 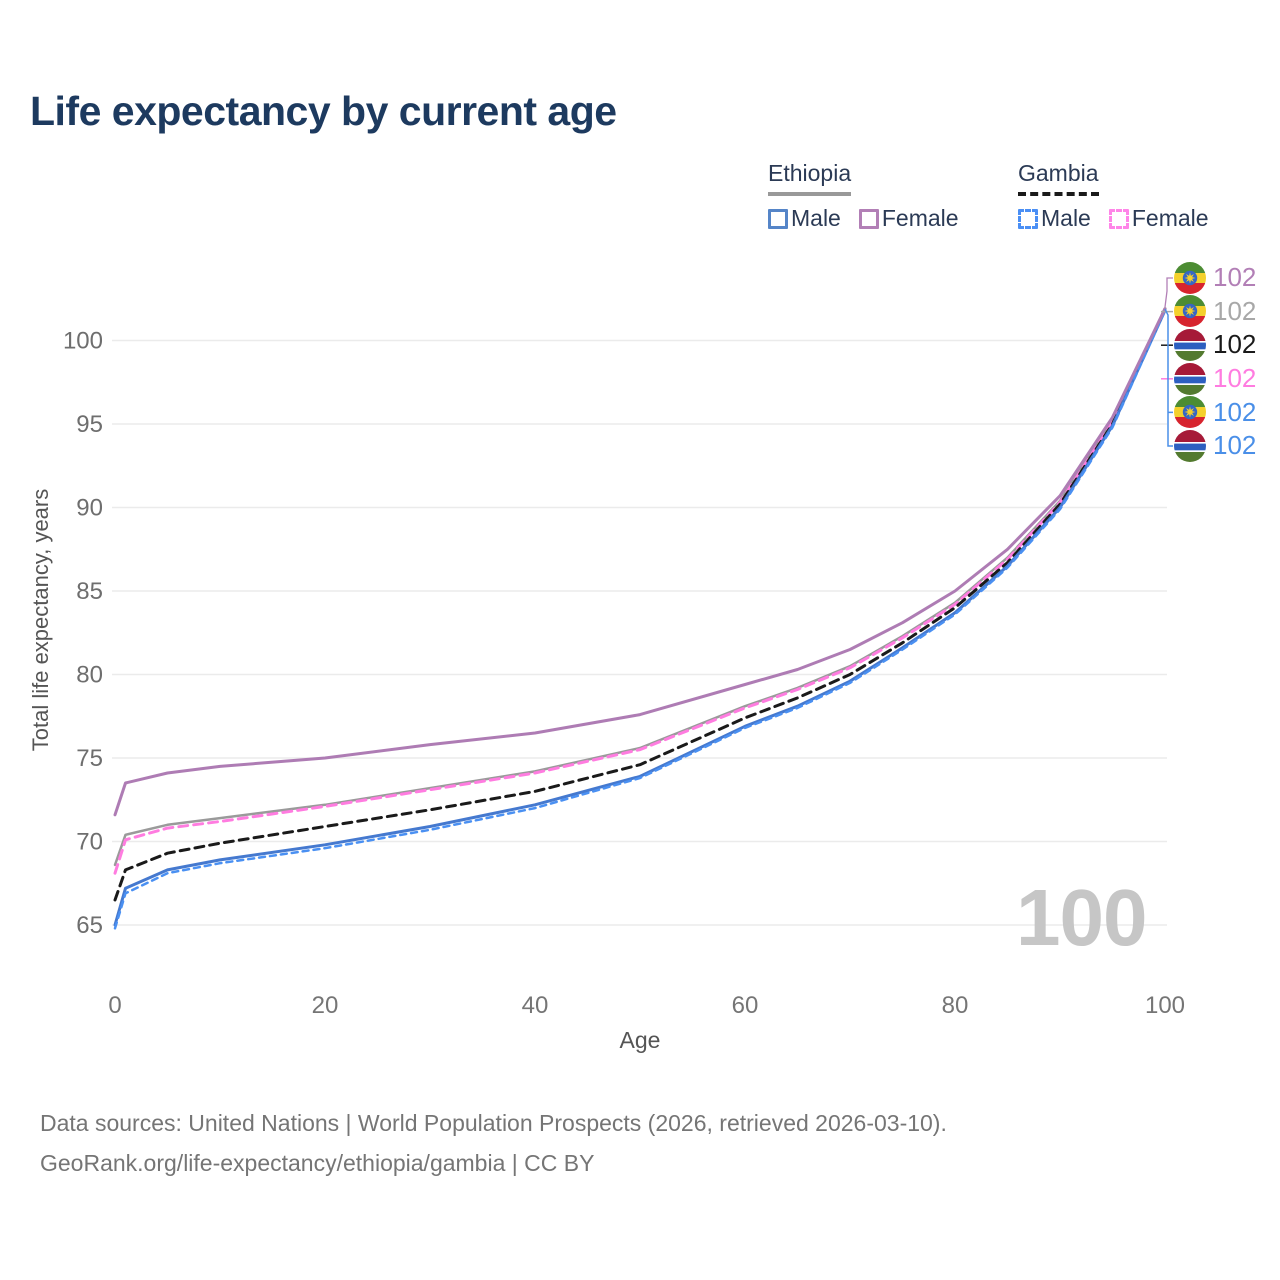 I want to click on x-axis-title: Age, so click(x=640, y=1040).